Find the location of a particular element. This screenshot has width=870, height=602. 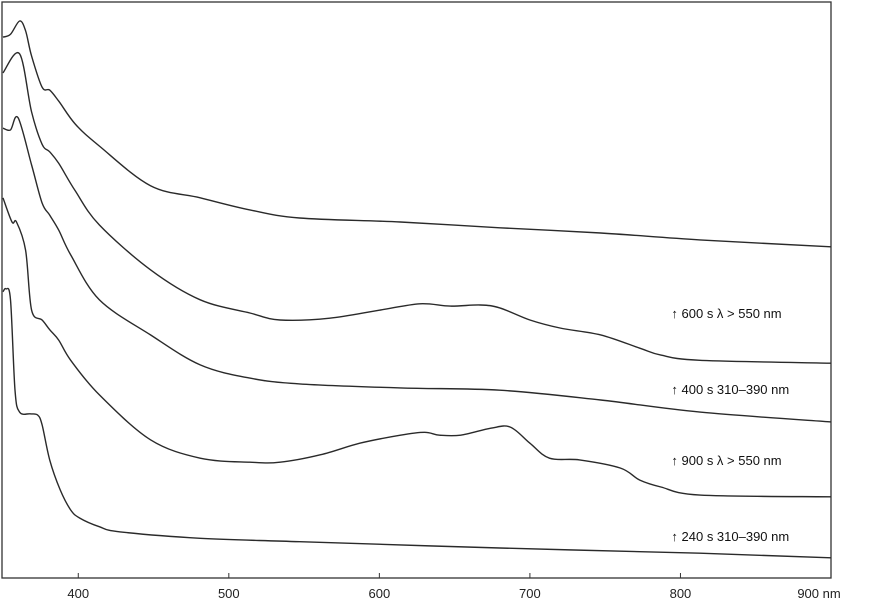

x-tick-label: 600 is located at coordinates (380, 593).